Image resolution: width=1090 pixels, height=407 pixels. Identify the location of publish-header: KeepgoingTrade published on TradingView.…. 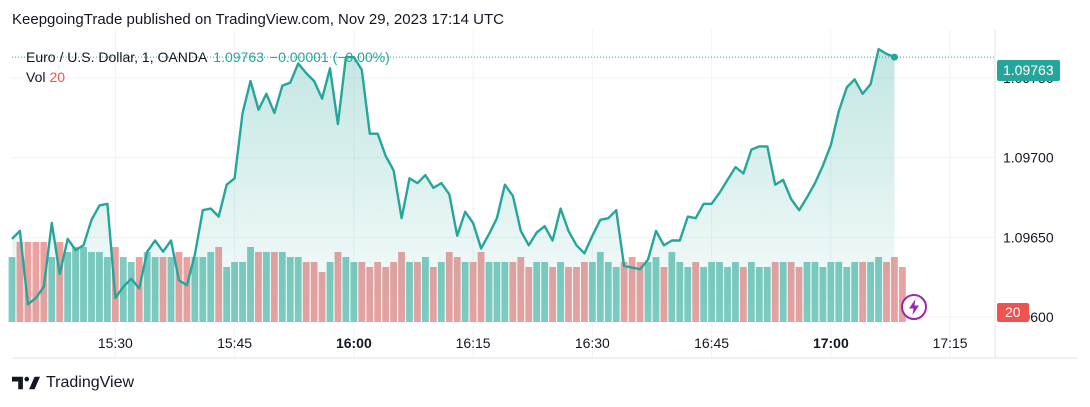
(258, 19).